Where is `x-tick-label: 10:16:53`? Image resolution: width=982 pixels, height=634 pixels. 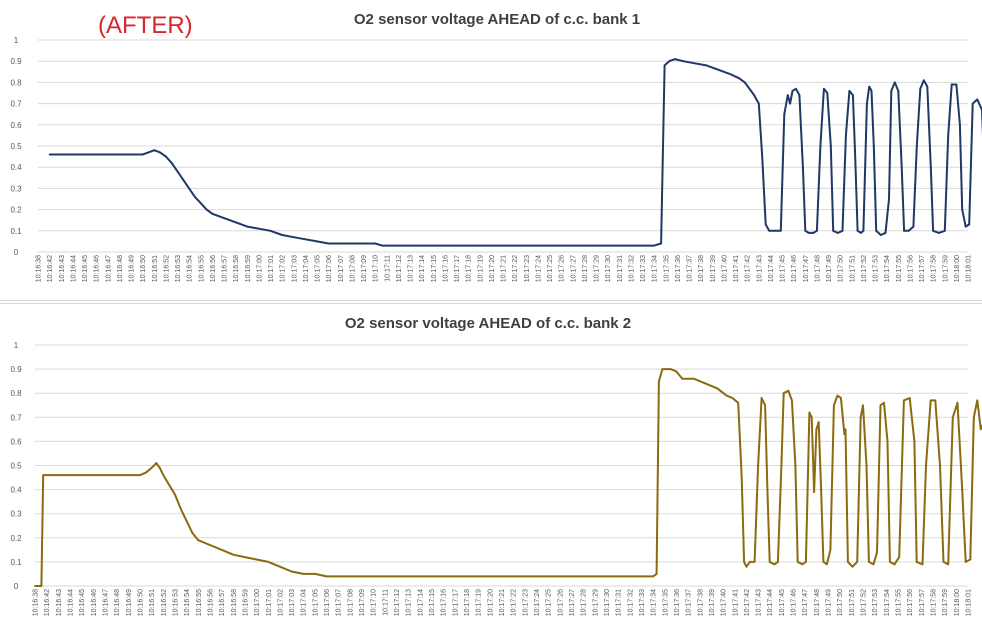
x-tick-label: 10:16:53 is located at coordinates (178, 268).